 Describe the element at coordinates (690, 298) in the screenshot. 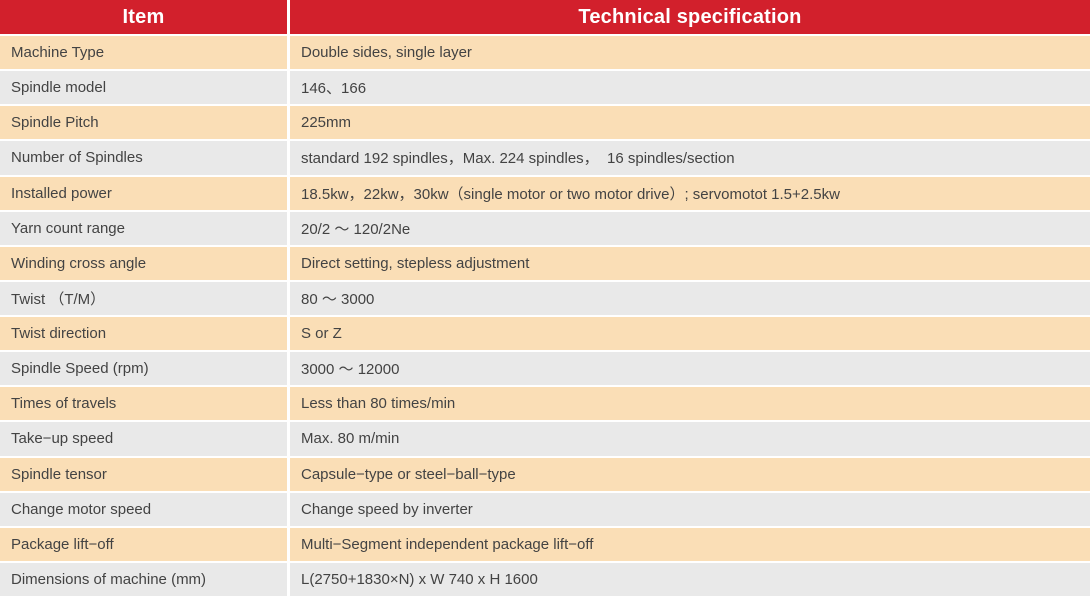

I see `row-spec-value: 80 ～ 3000` at that location.